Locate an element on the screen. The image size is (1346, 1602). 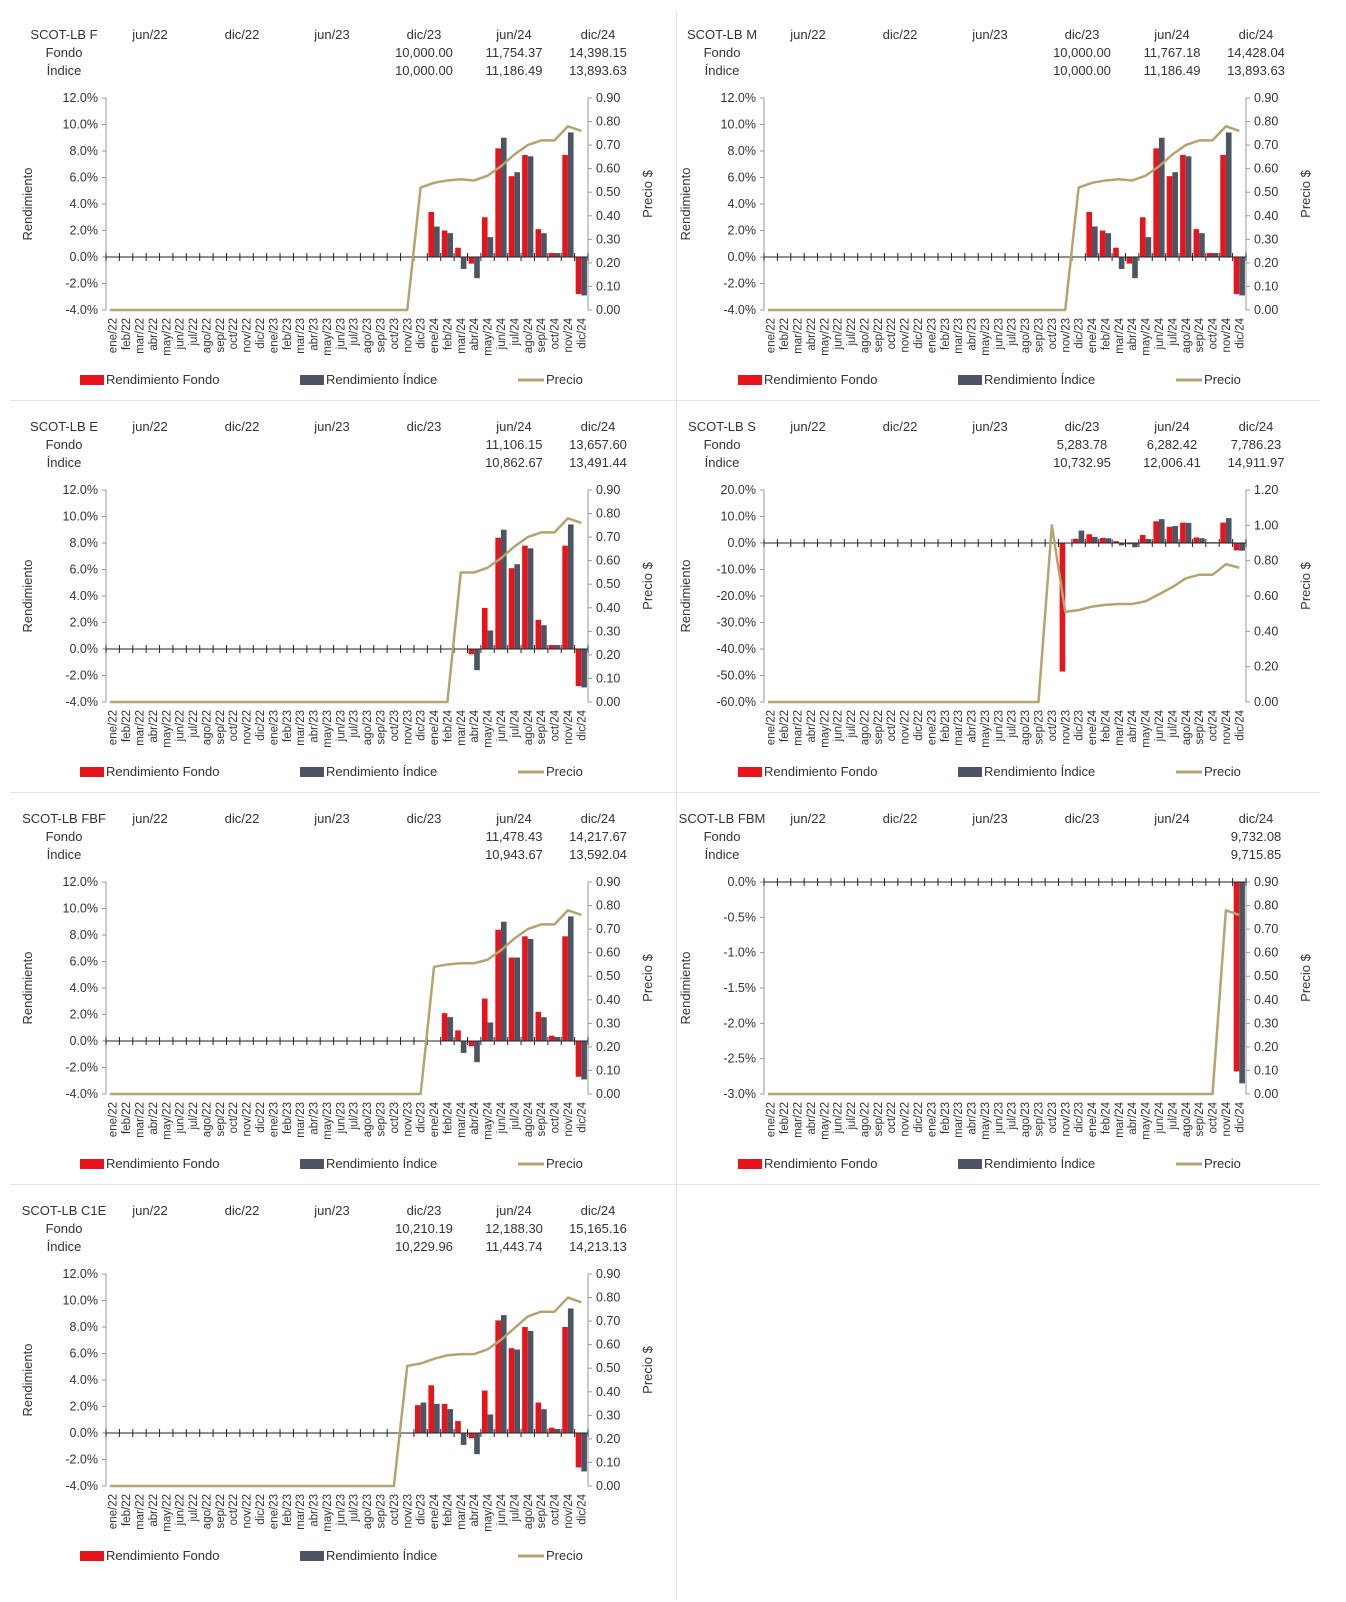
x-tick-label: sep/22 is located at coordinates (879, 727).